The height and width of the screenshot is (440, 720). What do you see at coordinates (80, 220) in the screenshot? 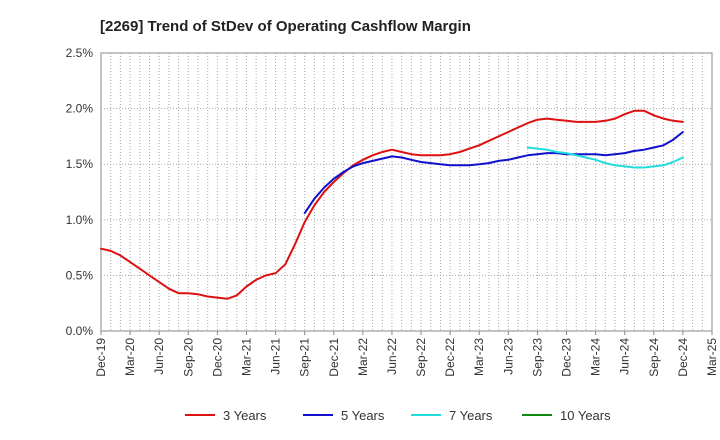
I see `y-tick-label: 1.0%` at bounding box center [80, 220].